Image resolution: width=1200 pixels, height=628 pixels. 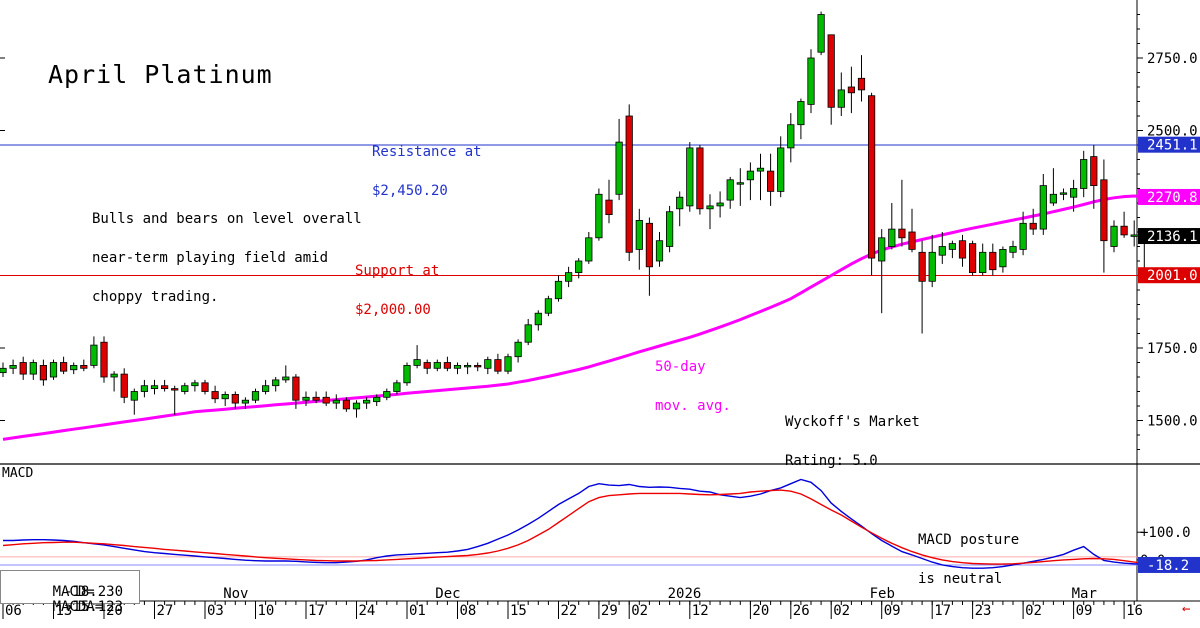 What do you see at coordinates (367, 611) in the screenshot?
I see `day-label: 24` at bounding box center [367, 611].